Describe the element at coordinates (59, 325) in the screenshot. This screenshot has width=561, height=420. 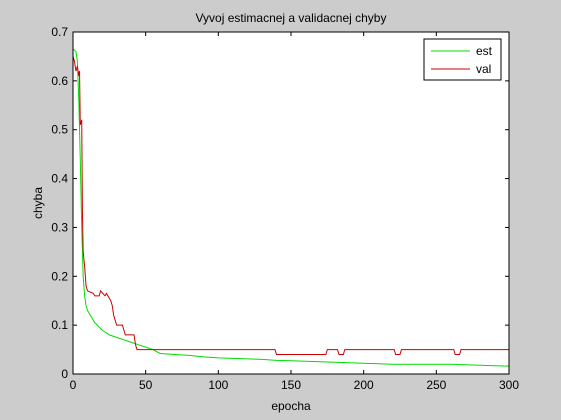
I see `y-tick-label: 0.1` at that location.